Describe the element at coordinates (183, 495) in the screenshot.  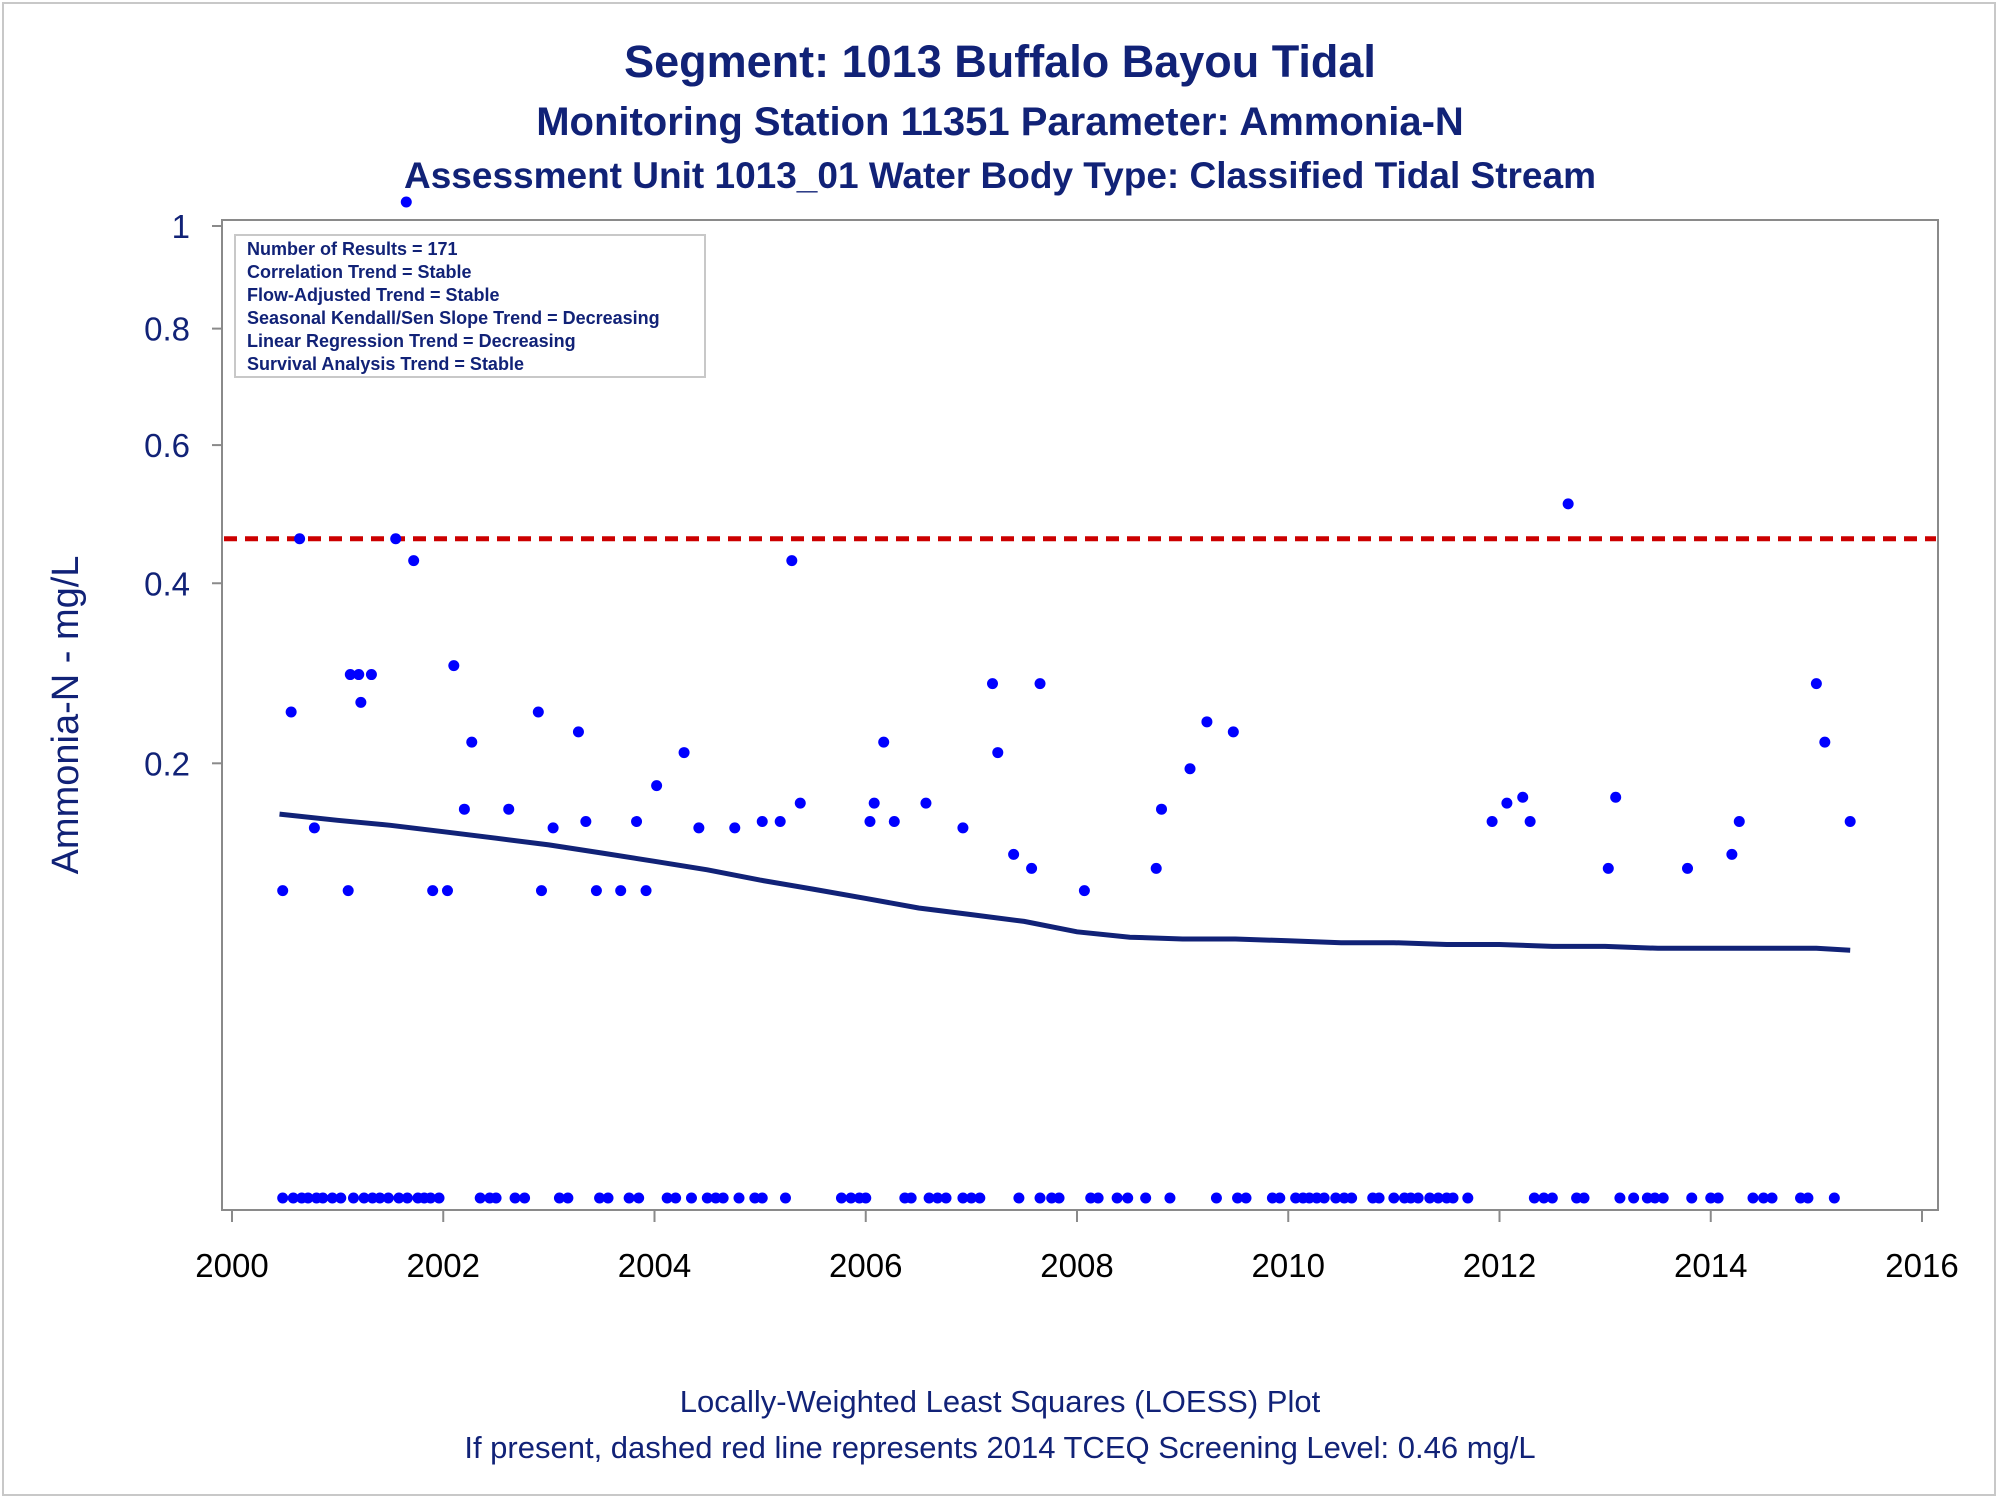
I see `y-axis: 0.2 0.4 0.6 0.8 1` at that location.